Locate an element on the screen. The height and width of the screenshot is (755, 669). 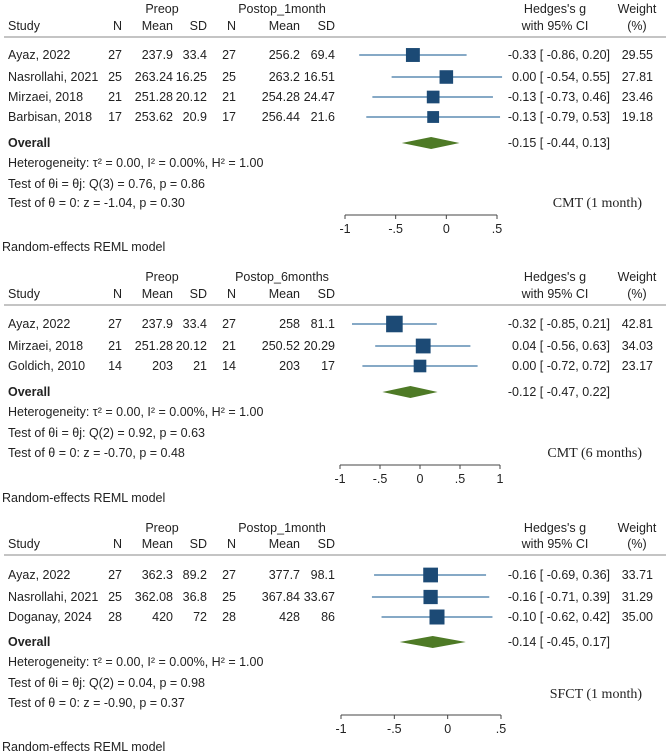
sd2-value: 20.29 is located at coordinates (319, 346).